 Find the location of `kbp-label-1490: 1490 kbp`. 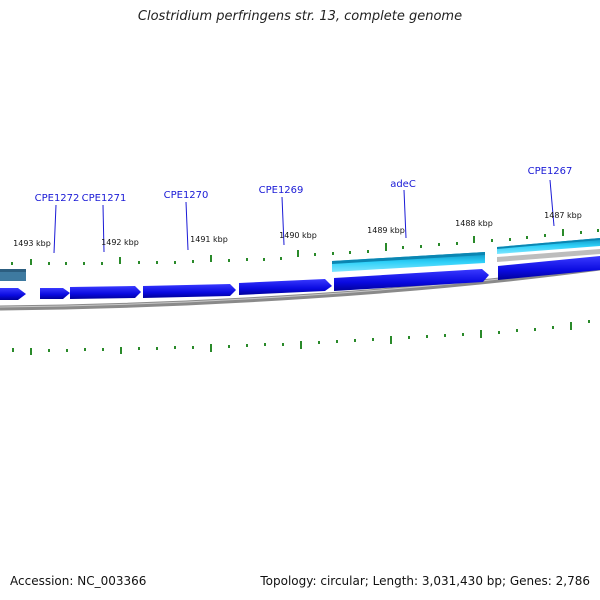

kbp-label-1490: 1490 kbp is located at coordinates (298, 235).